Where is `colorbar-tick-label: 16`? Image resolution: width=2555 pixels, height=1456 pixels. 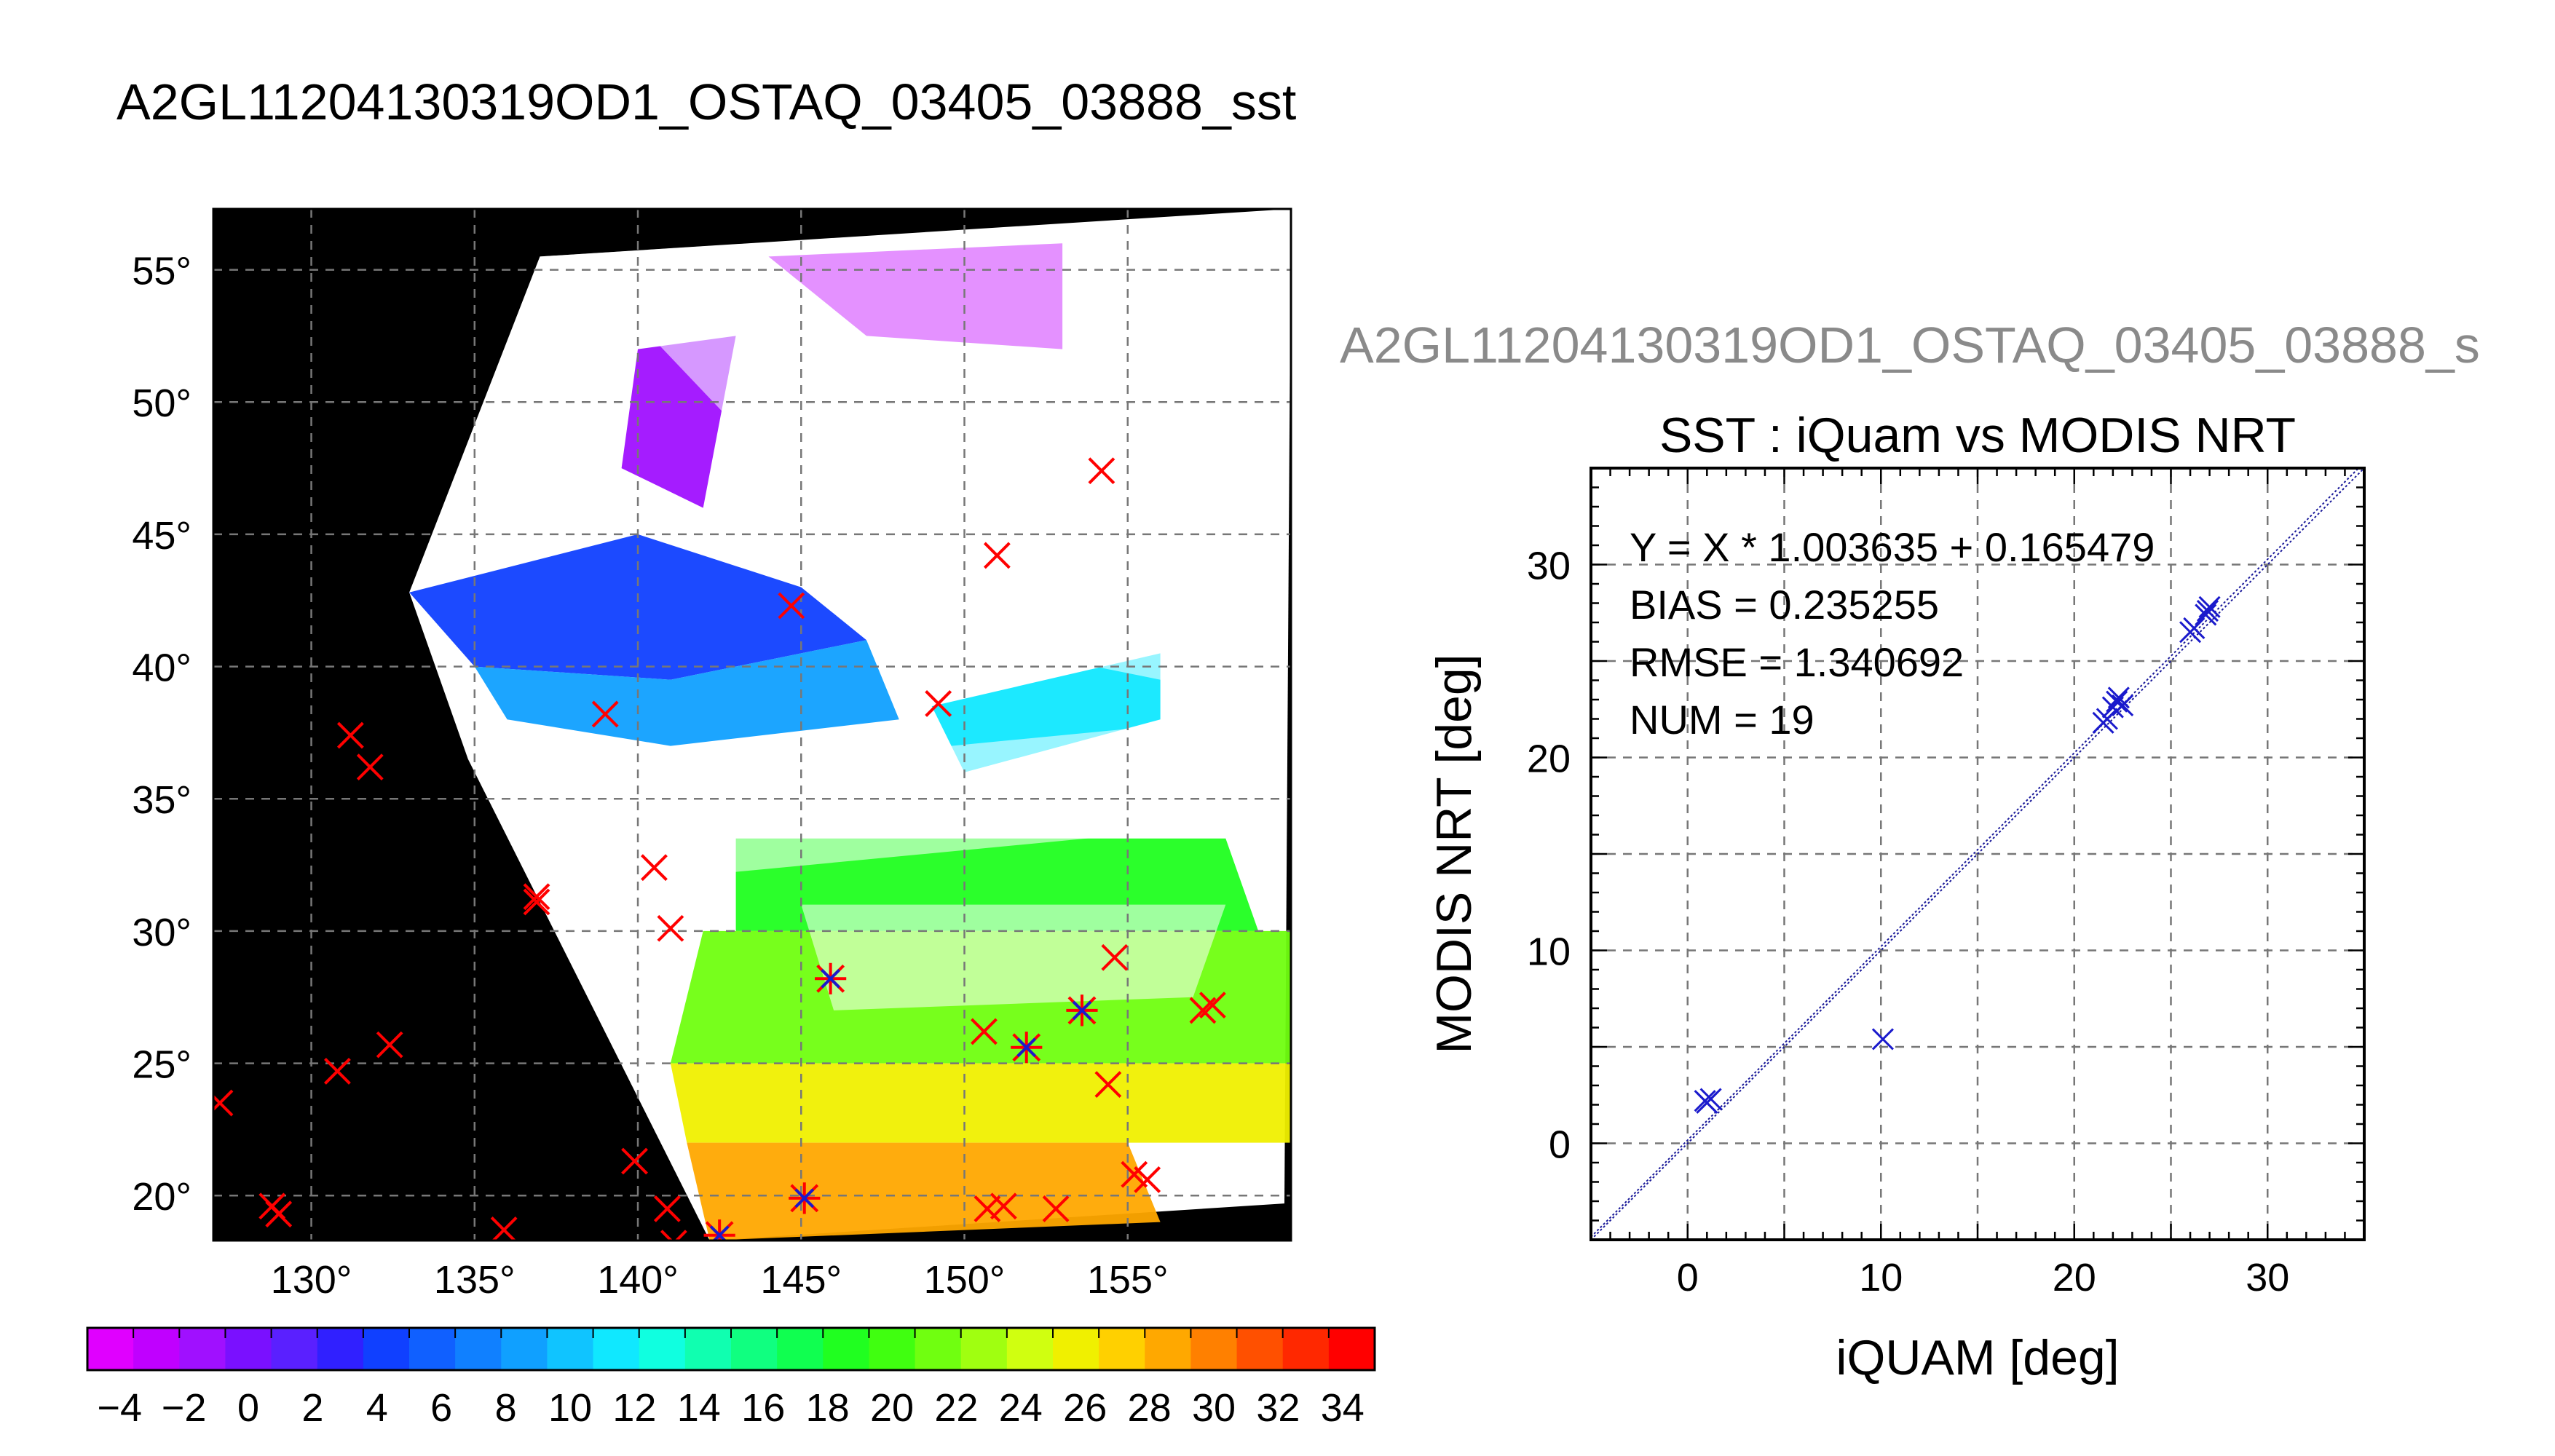 colorbar-tick-label: 16 is located at coordinates (763, 1408).